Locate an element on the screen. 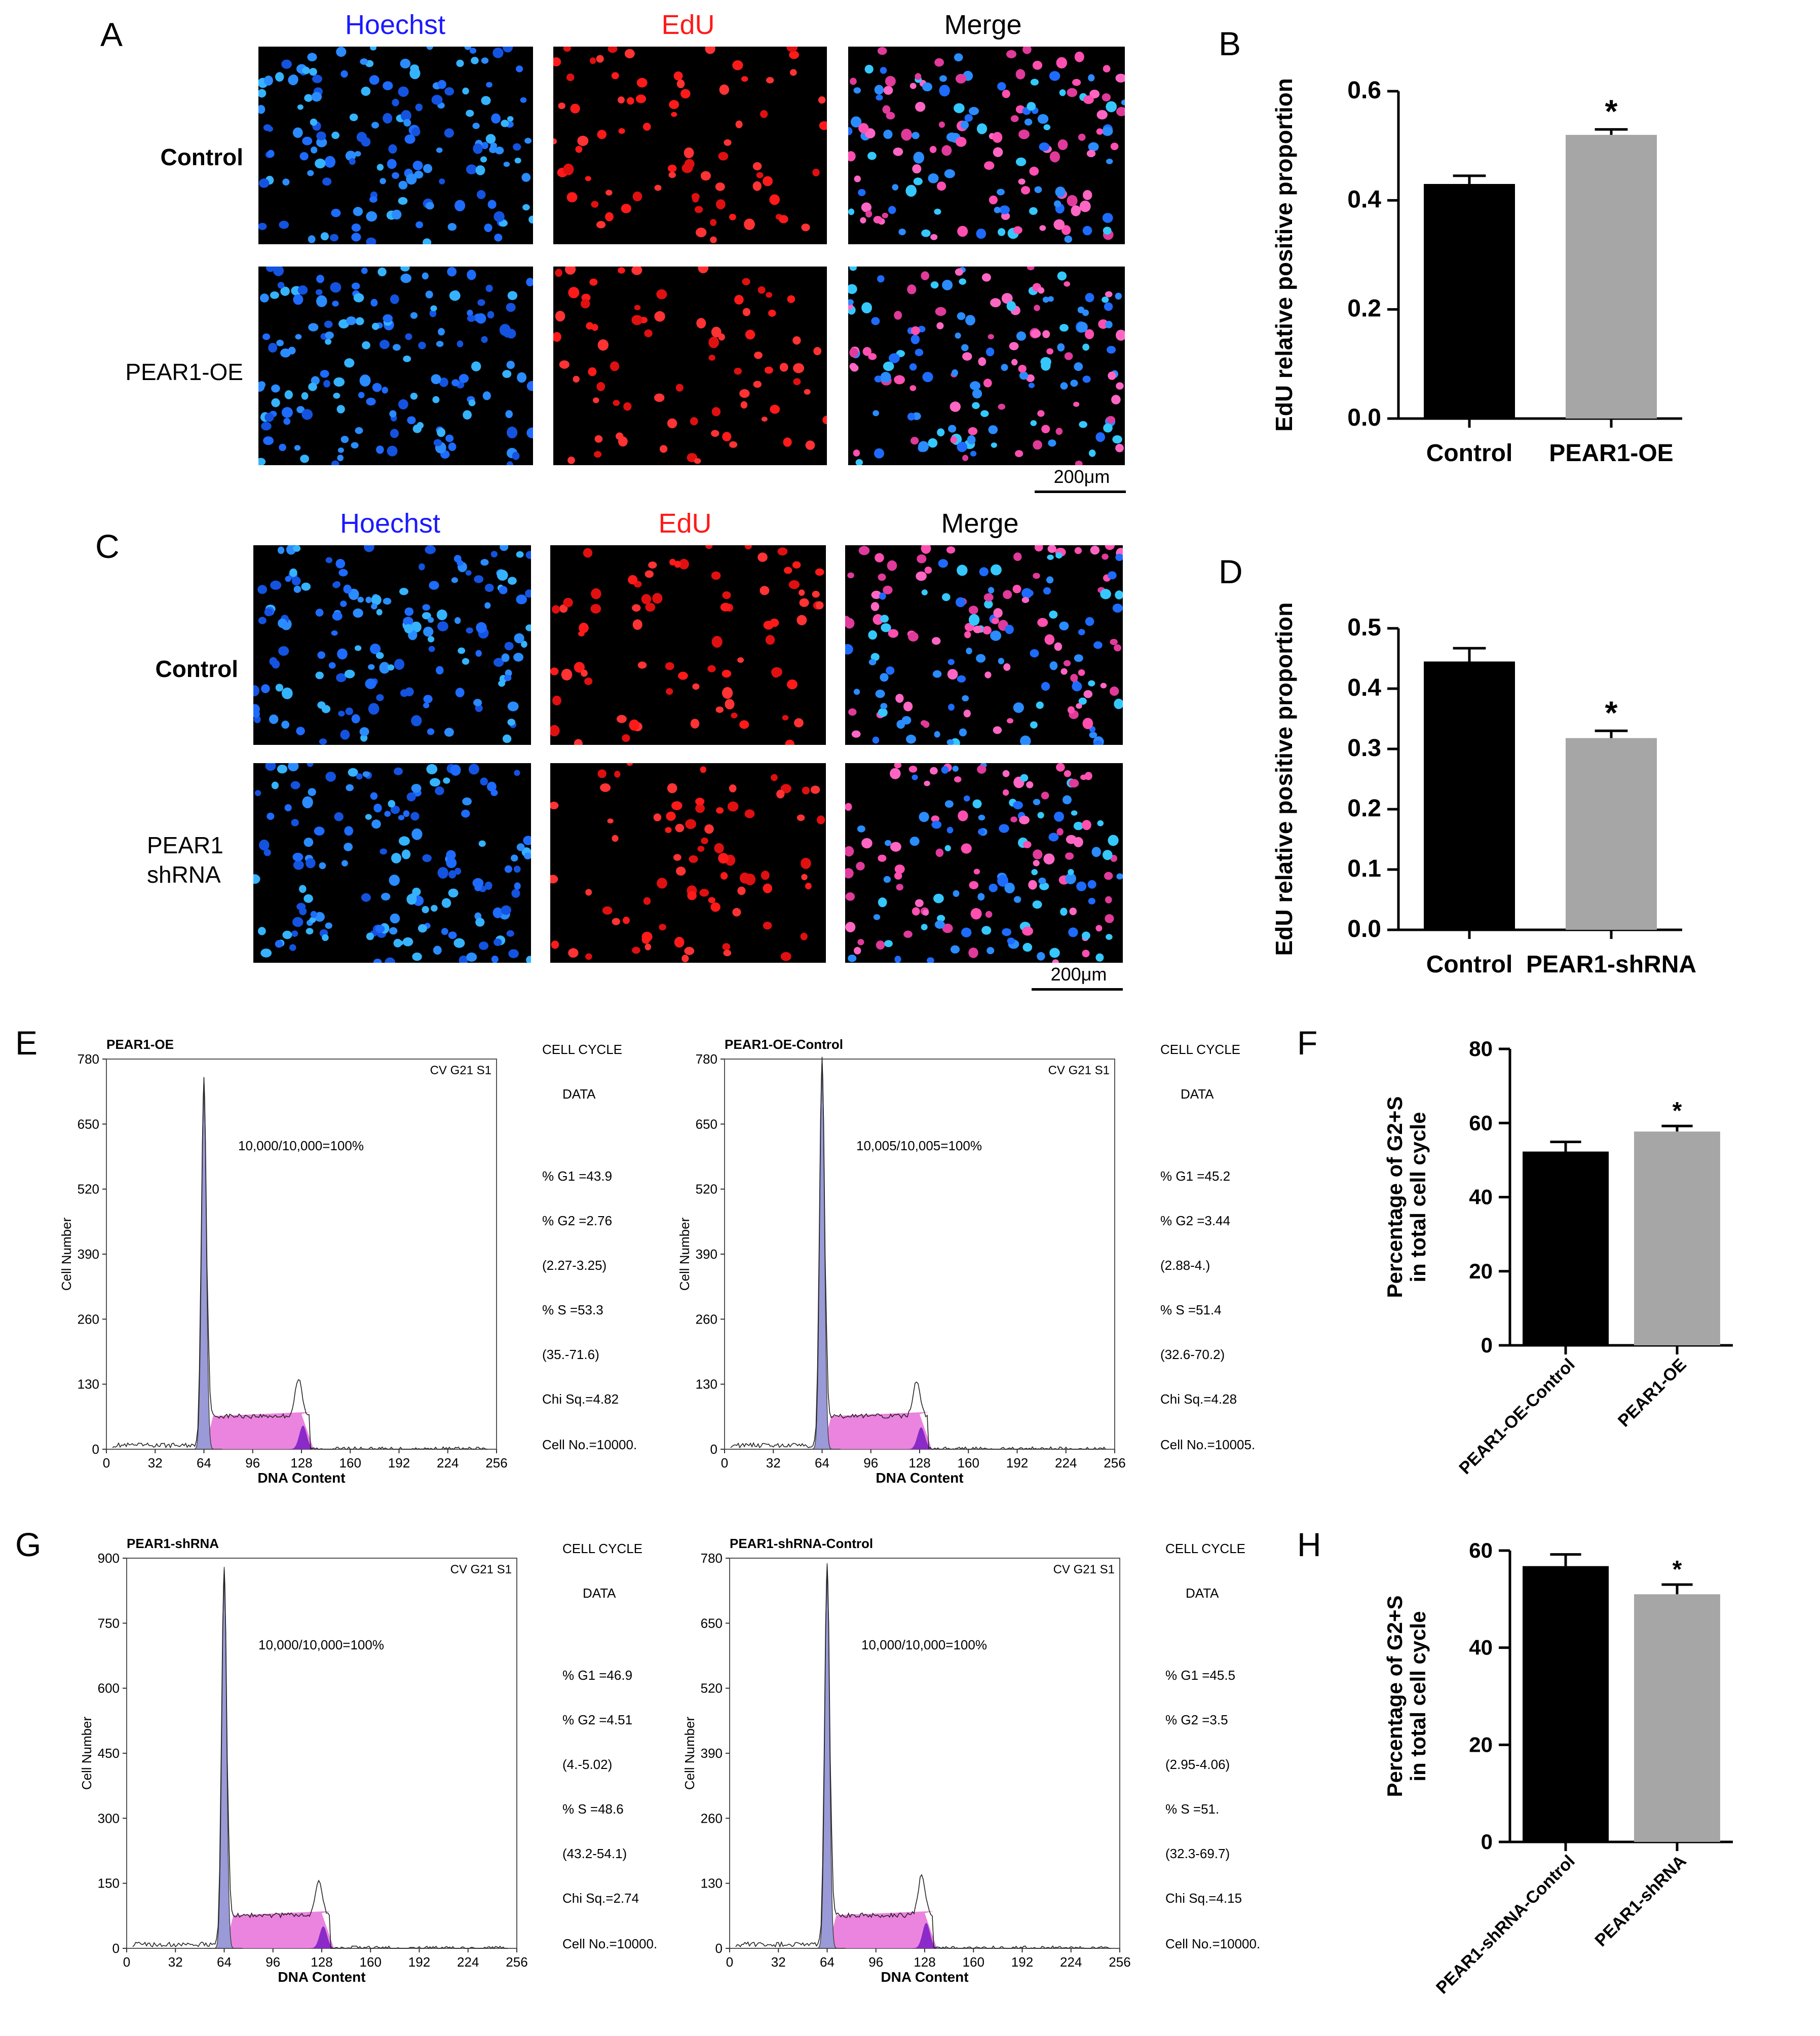 The width and height of the screenshot is (1820, 2036). x-tick-label: 192 is located at coordinates (399, 1463).